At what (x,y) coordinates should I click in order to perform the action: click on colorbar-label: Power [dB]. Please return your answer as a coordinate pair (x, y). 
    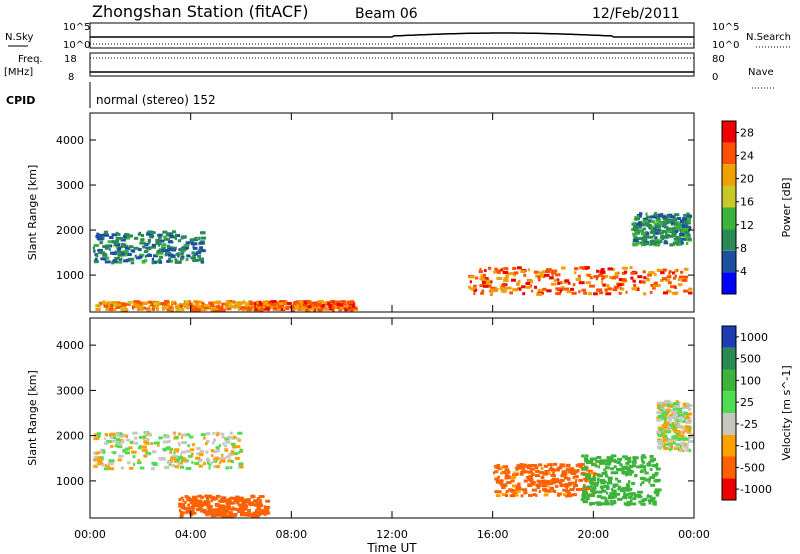
    Looking at the image, I should click on (786, 208).